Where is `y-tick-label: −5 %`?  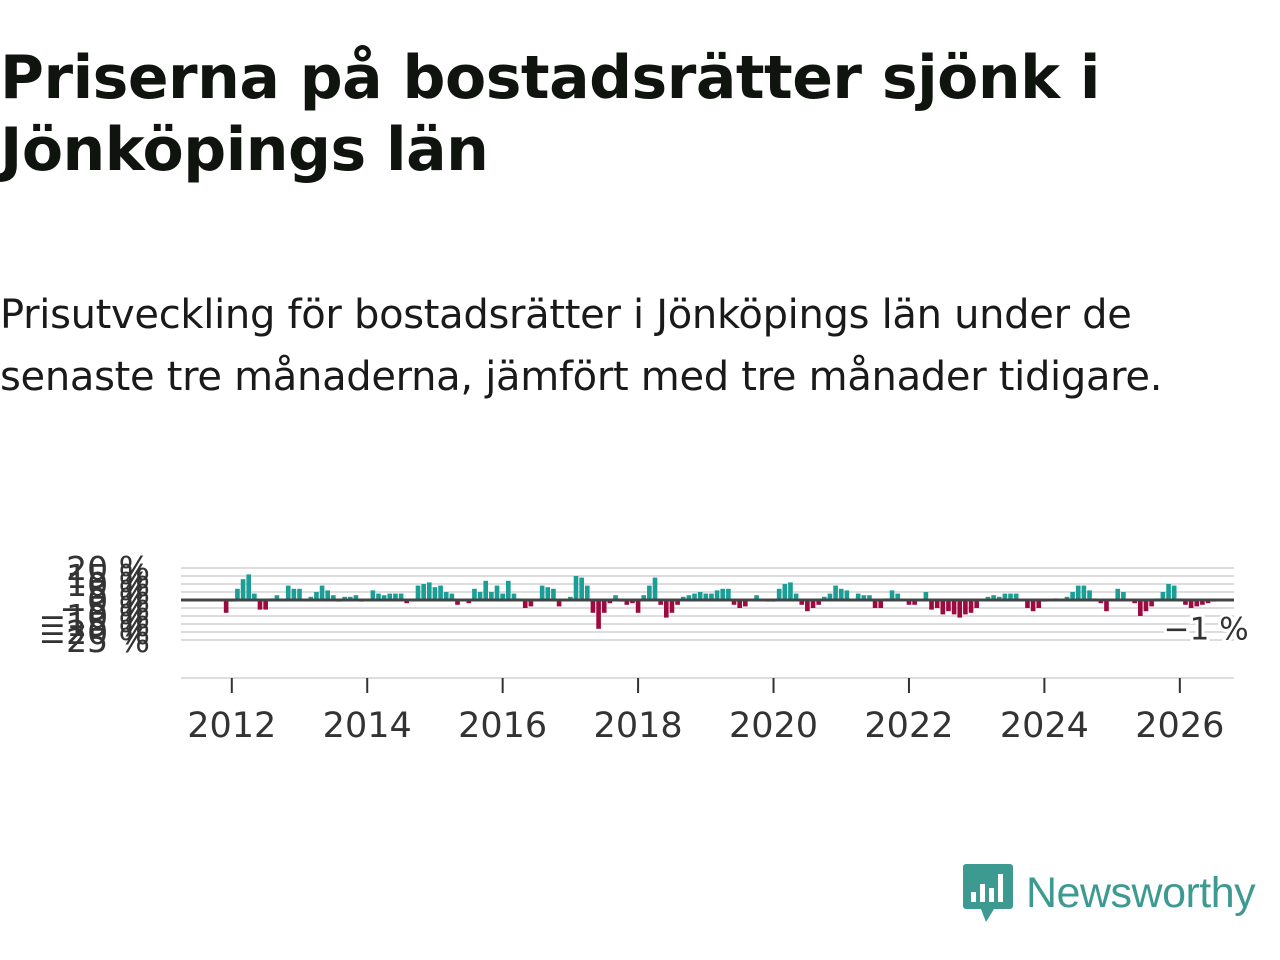
y-tick-label: −5 % is located at coordinates (105, 608).